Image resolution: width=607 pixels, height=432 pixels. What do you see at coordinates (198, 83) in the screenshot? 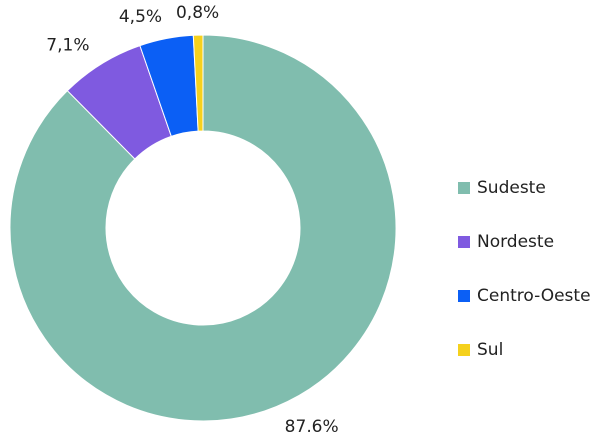
I see `donut-slice` at bounding box center [198, 83].